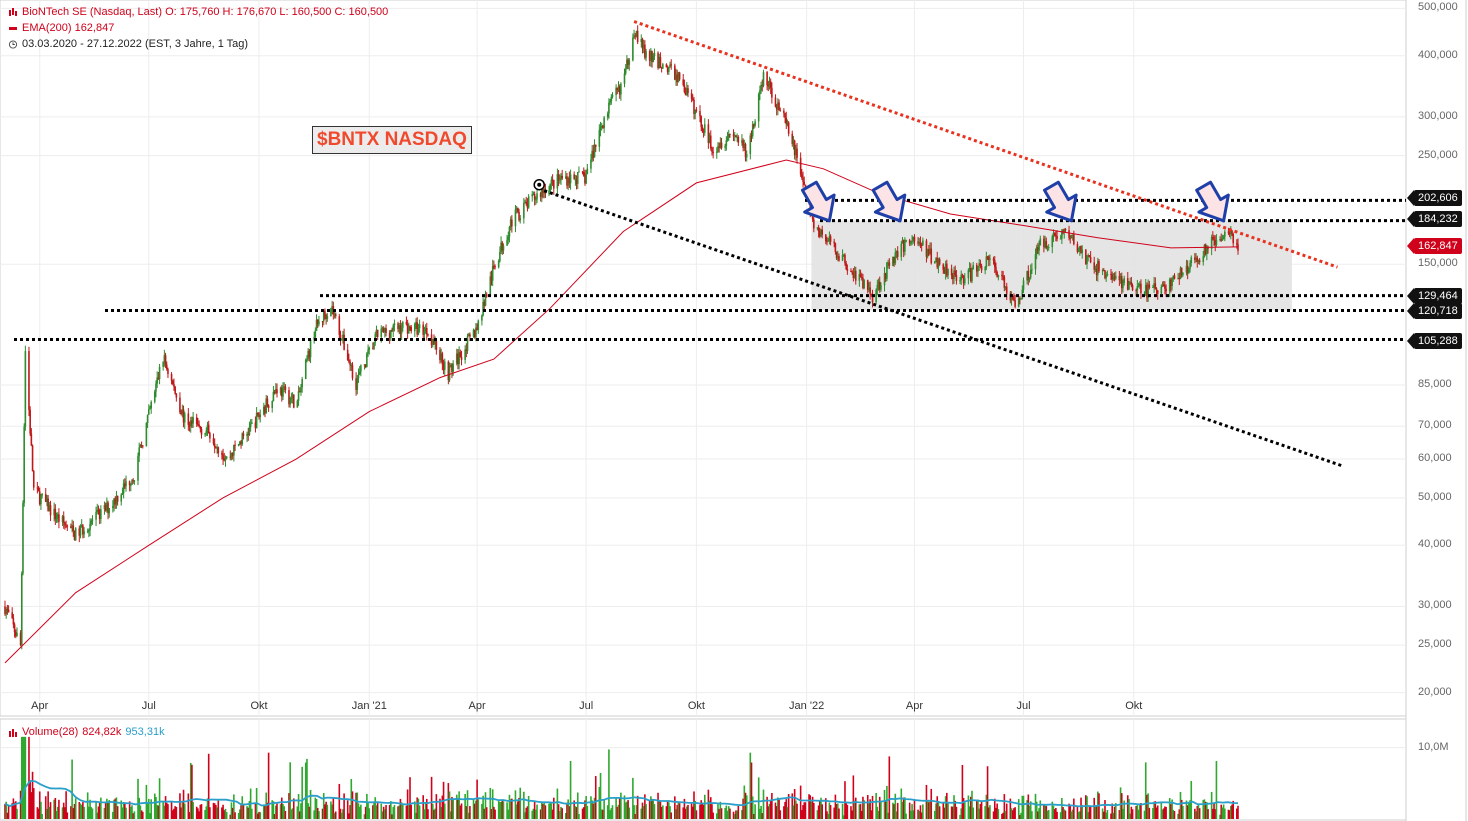  What do you see at coordinates (102, 732) in the screenshot?
I see `volume-value: 824,82k` at bounding box center [102, 732].